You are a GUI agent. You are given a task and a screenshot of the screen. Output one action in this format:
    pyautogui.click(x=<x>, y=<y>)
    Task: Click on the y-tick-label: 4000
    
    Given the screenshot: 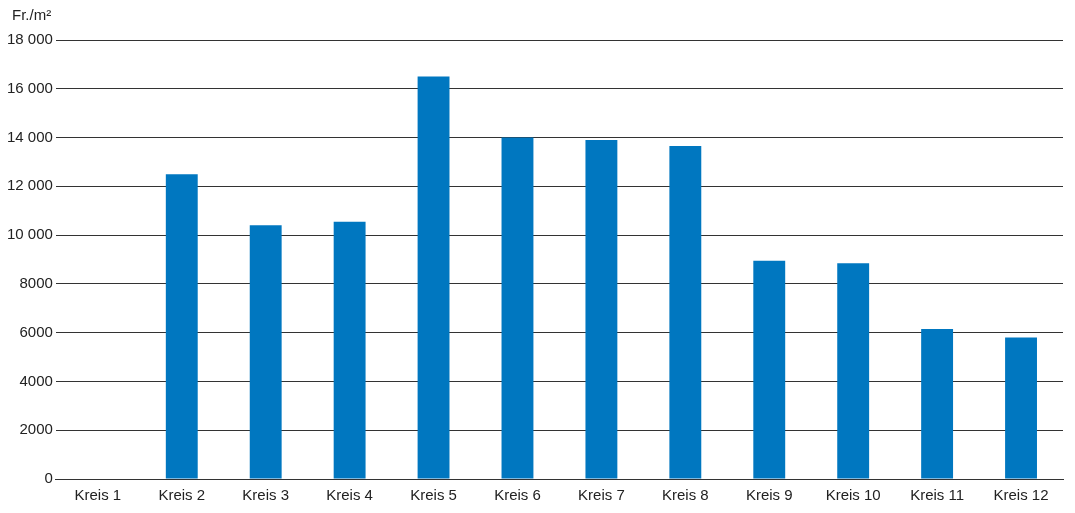 What is the action you would take?
    pyautogui.click(x=36, y=380)
    